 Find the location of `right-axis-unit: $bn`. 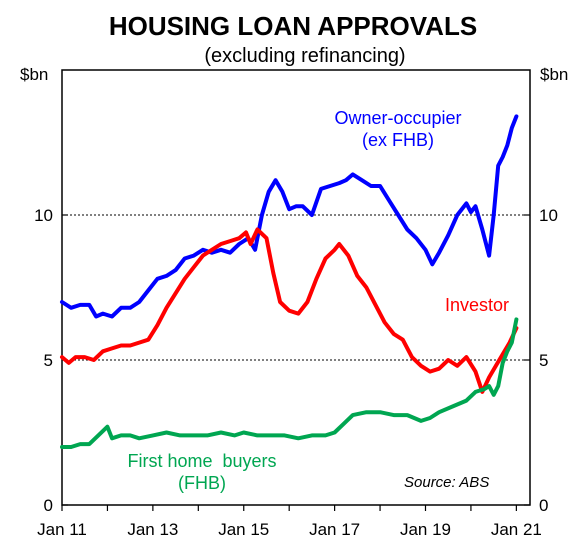

right-axis-unit: $bn is located at coordinates (554, 74).